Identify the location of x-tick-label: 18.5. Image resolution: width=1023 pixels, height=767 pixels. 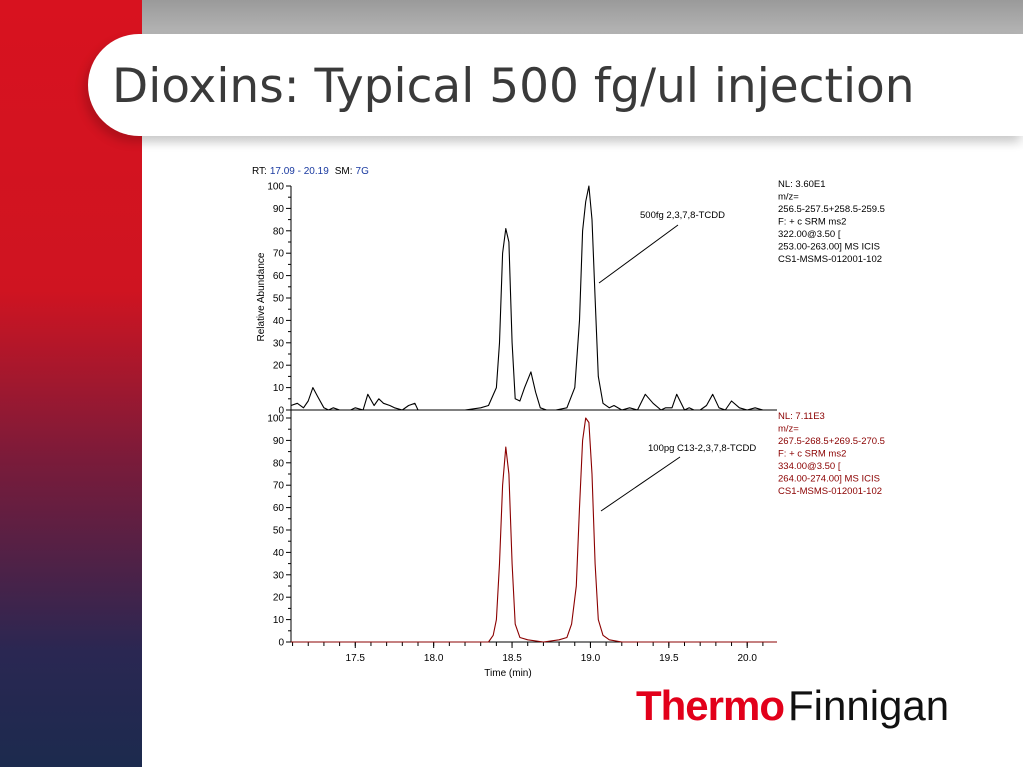
(512, 658).